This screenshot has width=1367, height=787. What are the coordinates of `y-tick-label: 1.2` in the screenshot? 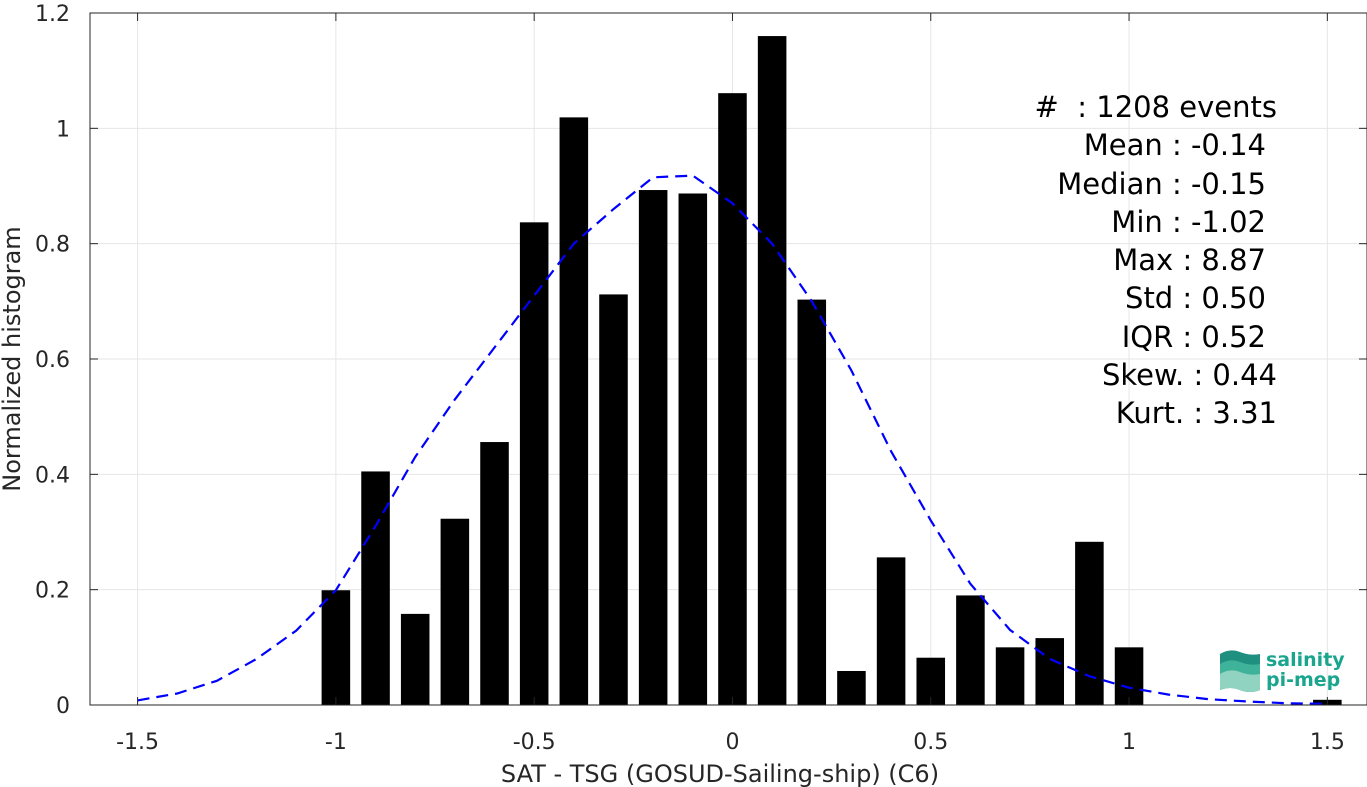 It's located at (52, 14).